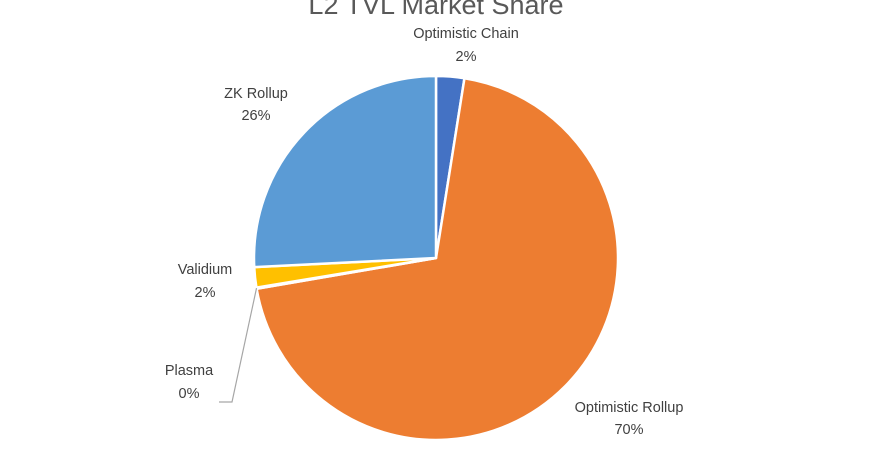 This screenshot has width=872, height=462. Describe the element at coordinates (345, 171) in the screenshot. I see `pie-slice-zk-rollup` at that location.